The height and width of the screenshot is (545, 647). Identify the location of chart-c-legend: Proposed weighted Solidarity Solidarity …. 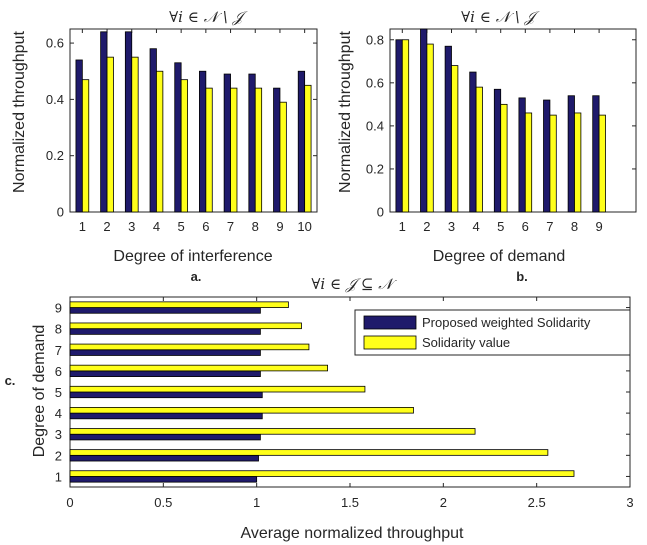
(492, 332).